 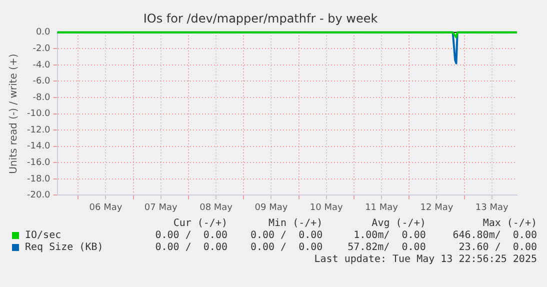 I want to click on y-tick-label: -10.0, so click(x=38, y=114).